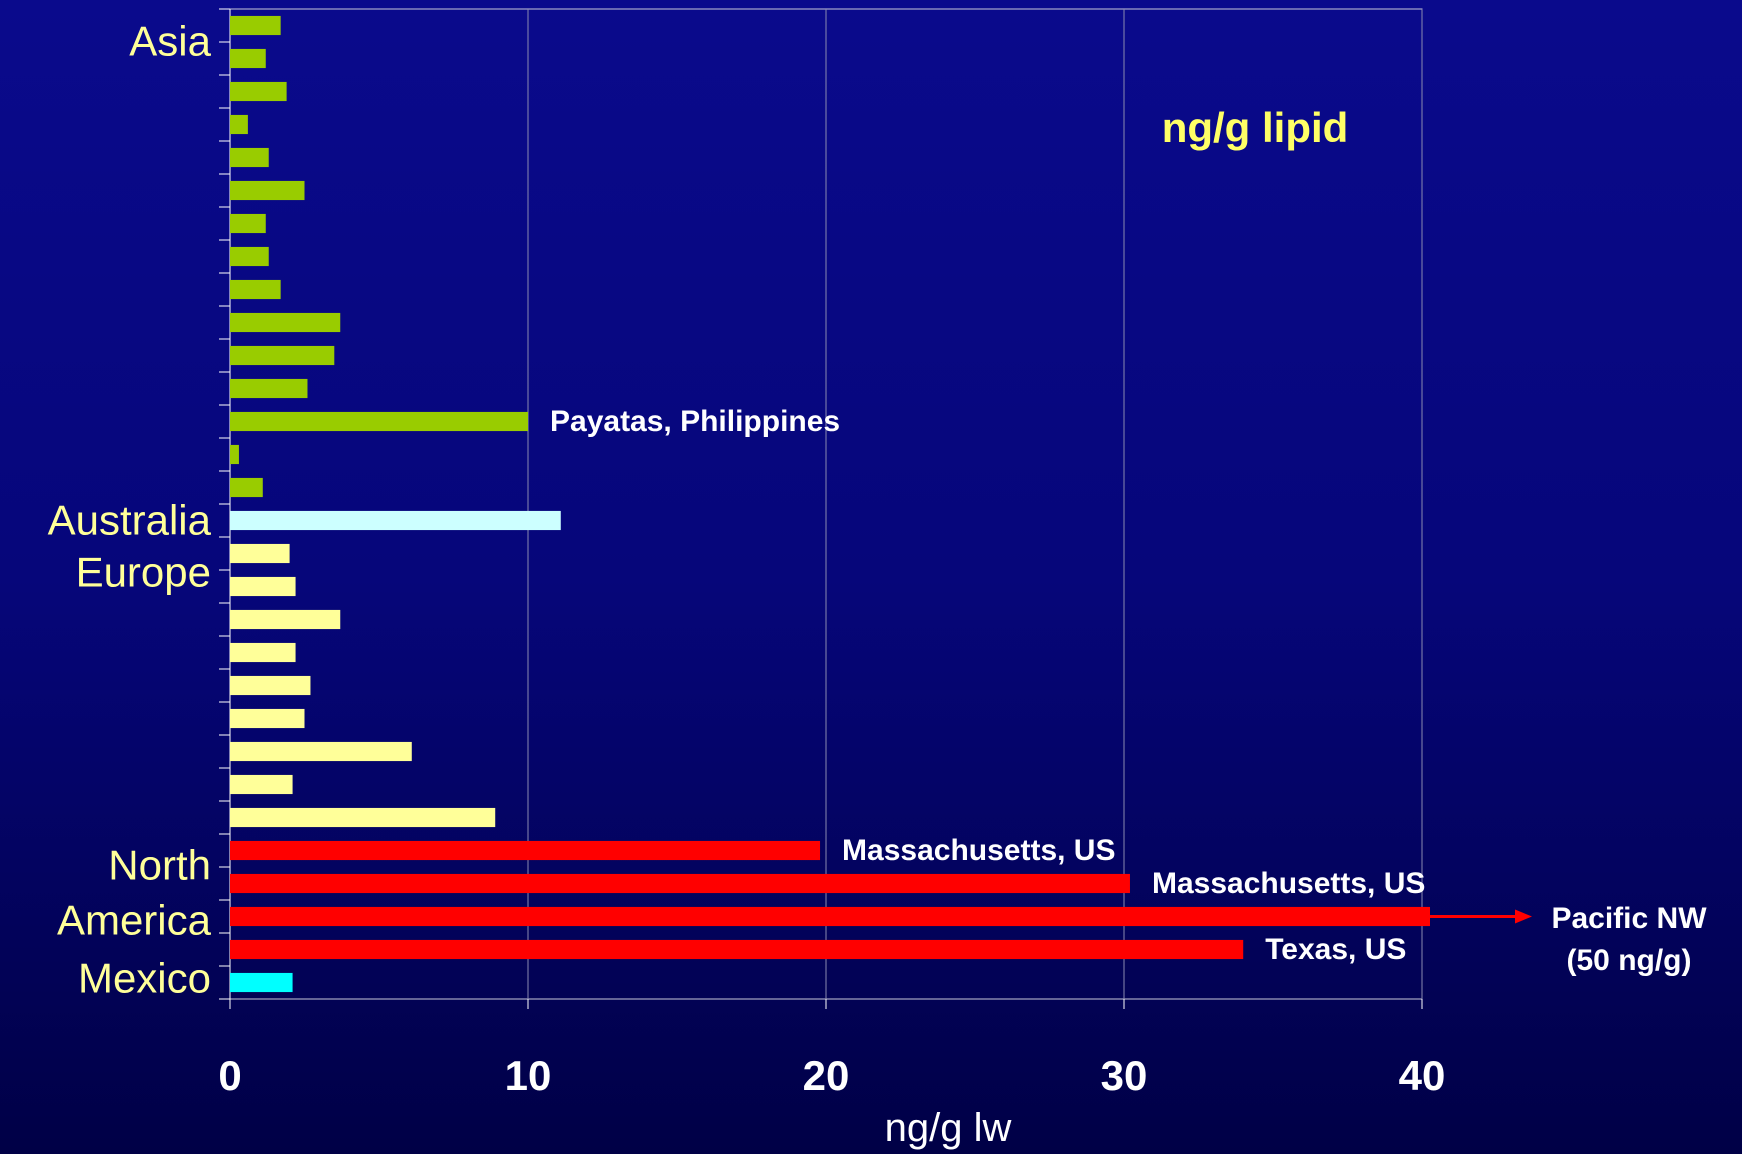 Image resolution: width=1742 pixels, height=1154 pixels. I want to click on bar-annotation: Payatas, Philippines, so click(695, 421).